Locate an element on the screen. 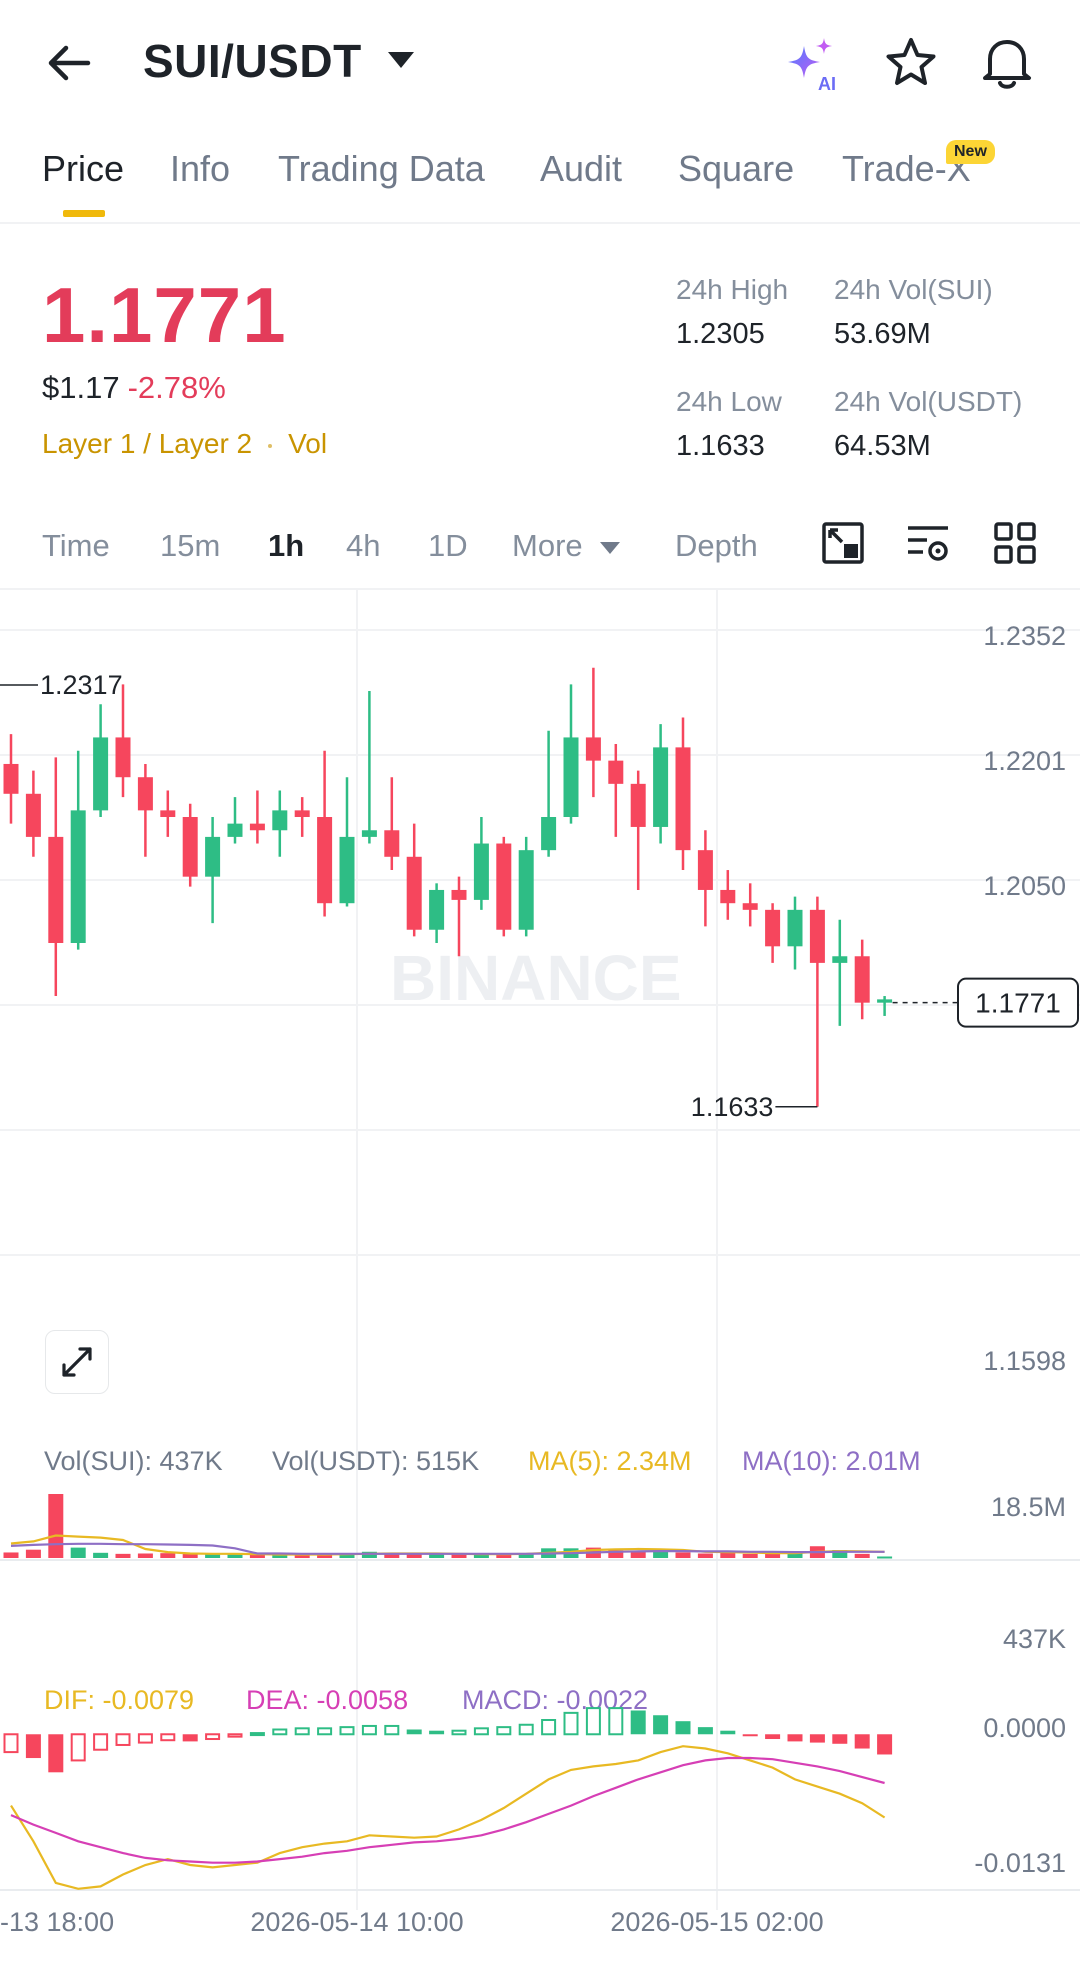  tab-square: Square is located at coordinates (736, 168).